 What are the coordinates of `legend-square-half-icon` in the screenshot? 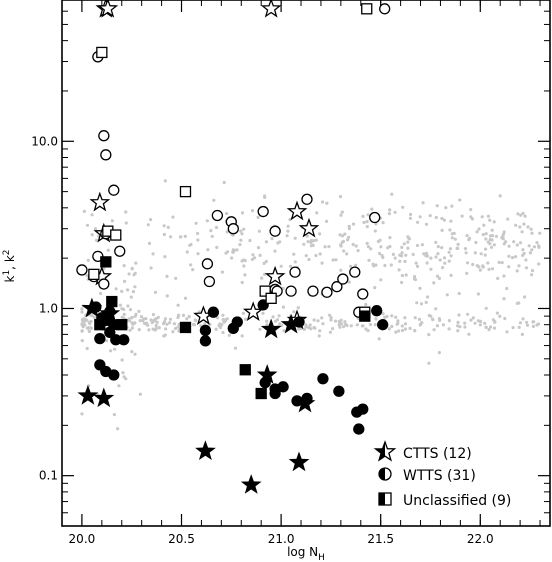 It's located at (385, 499).